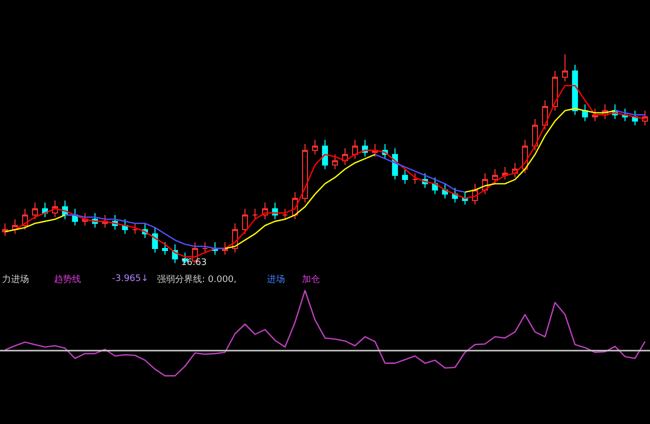  I want to click on annotation: 16.63, so click(194, 263).